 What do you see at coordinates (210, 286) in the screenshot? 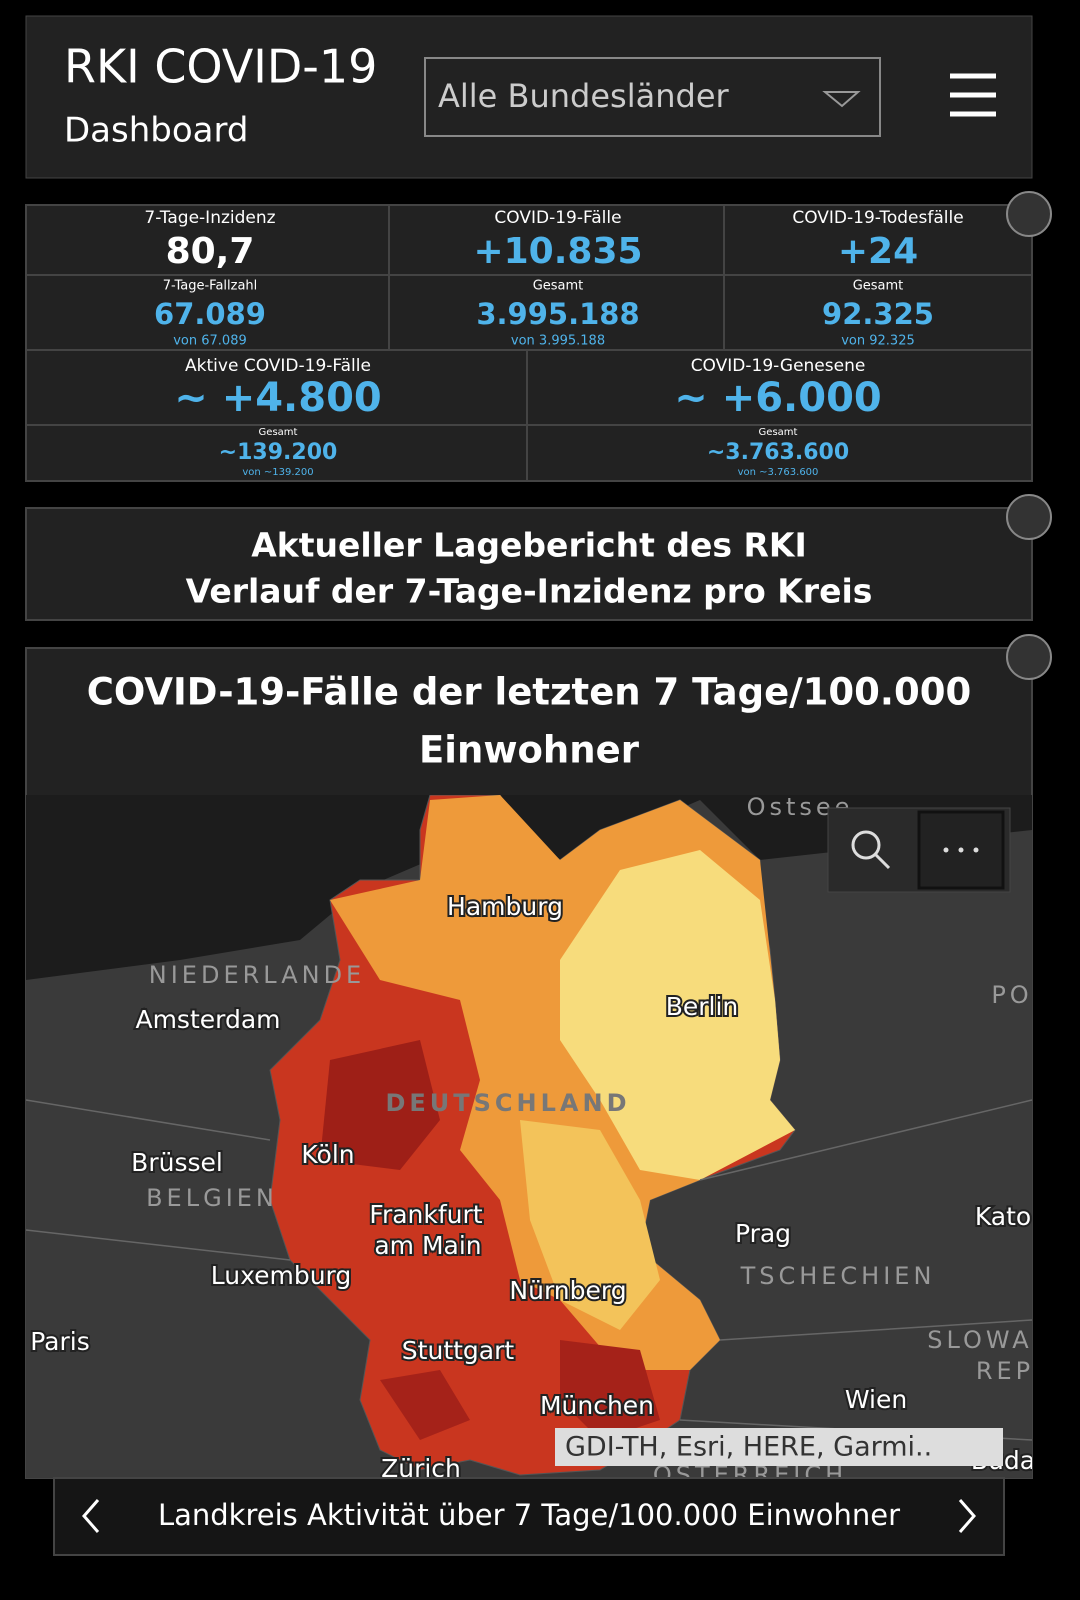
I see `stat-label: 7-Tage-Fallzahl` at bounding box center [210, 286].